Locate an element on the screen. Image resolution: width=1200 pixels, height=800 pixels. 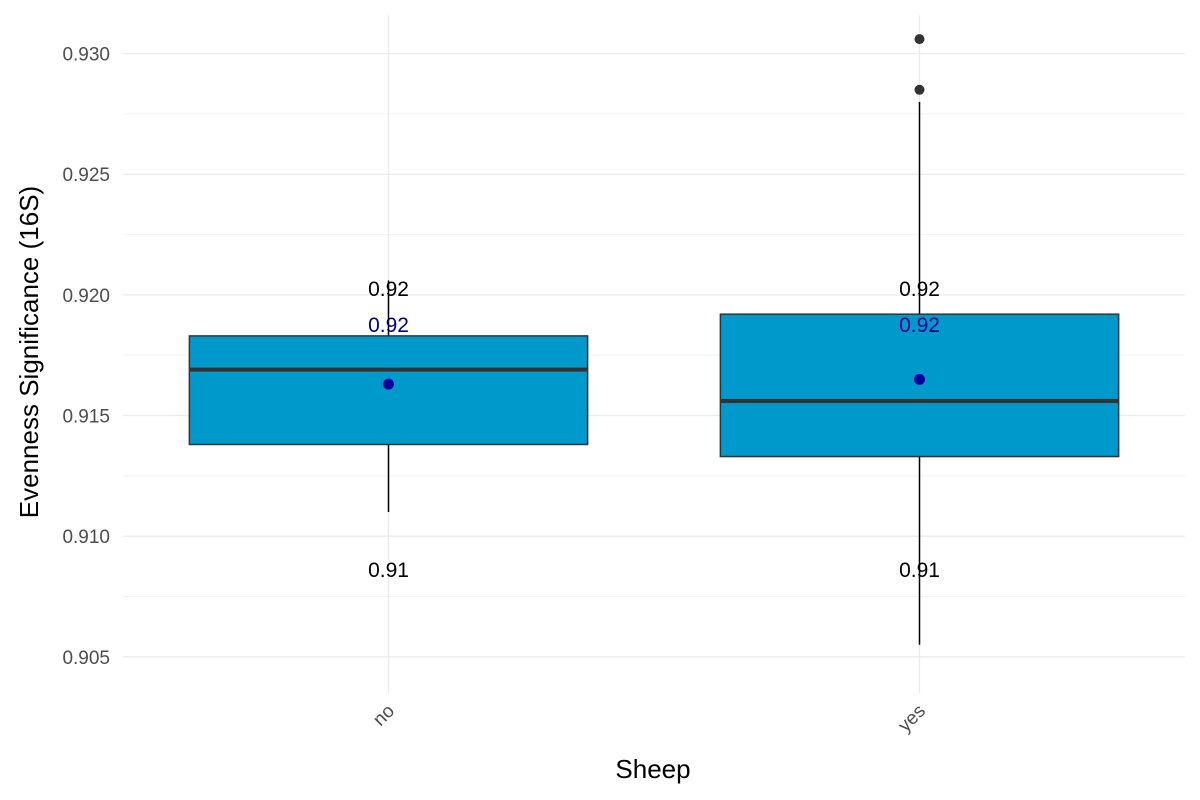
y-tick-label: 0.910 is located at coordinates (86, 537).